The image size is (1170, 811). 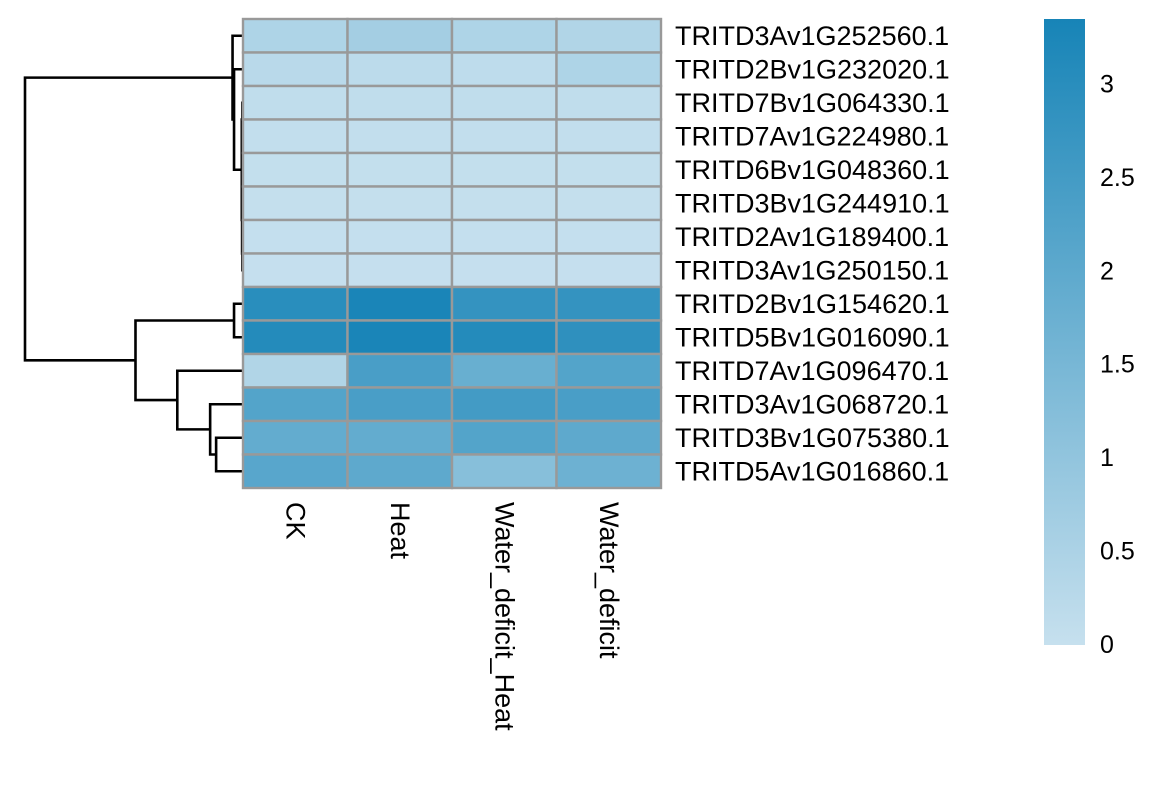 I want to click on row-label: TRITD3Bv1G244910.1, so click(x=812, y=203).